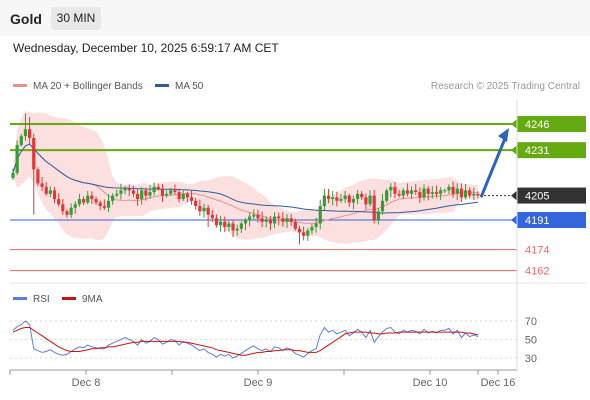 The image size is (590, 400). I want to click on x-tick-label: Dec 8, so click(86, 383).